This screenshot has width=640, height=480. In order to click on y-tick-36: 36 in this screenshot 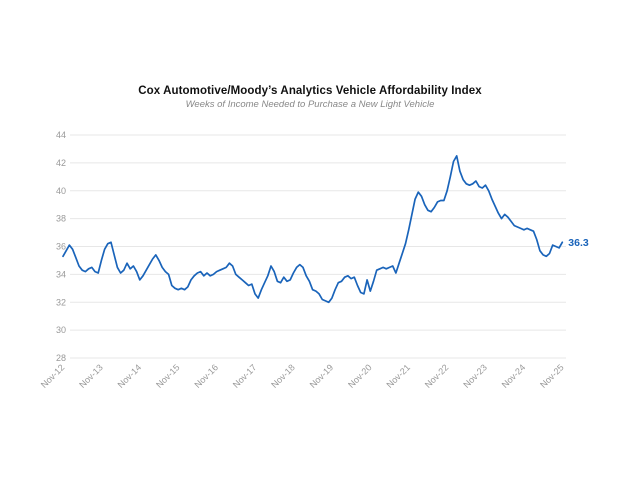, I will do `click(61, 247)`.